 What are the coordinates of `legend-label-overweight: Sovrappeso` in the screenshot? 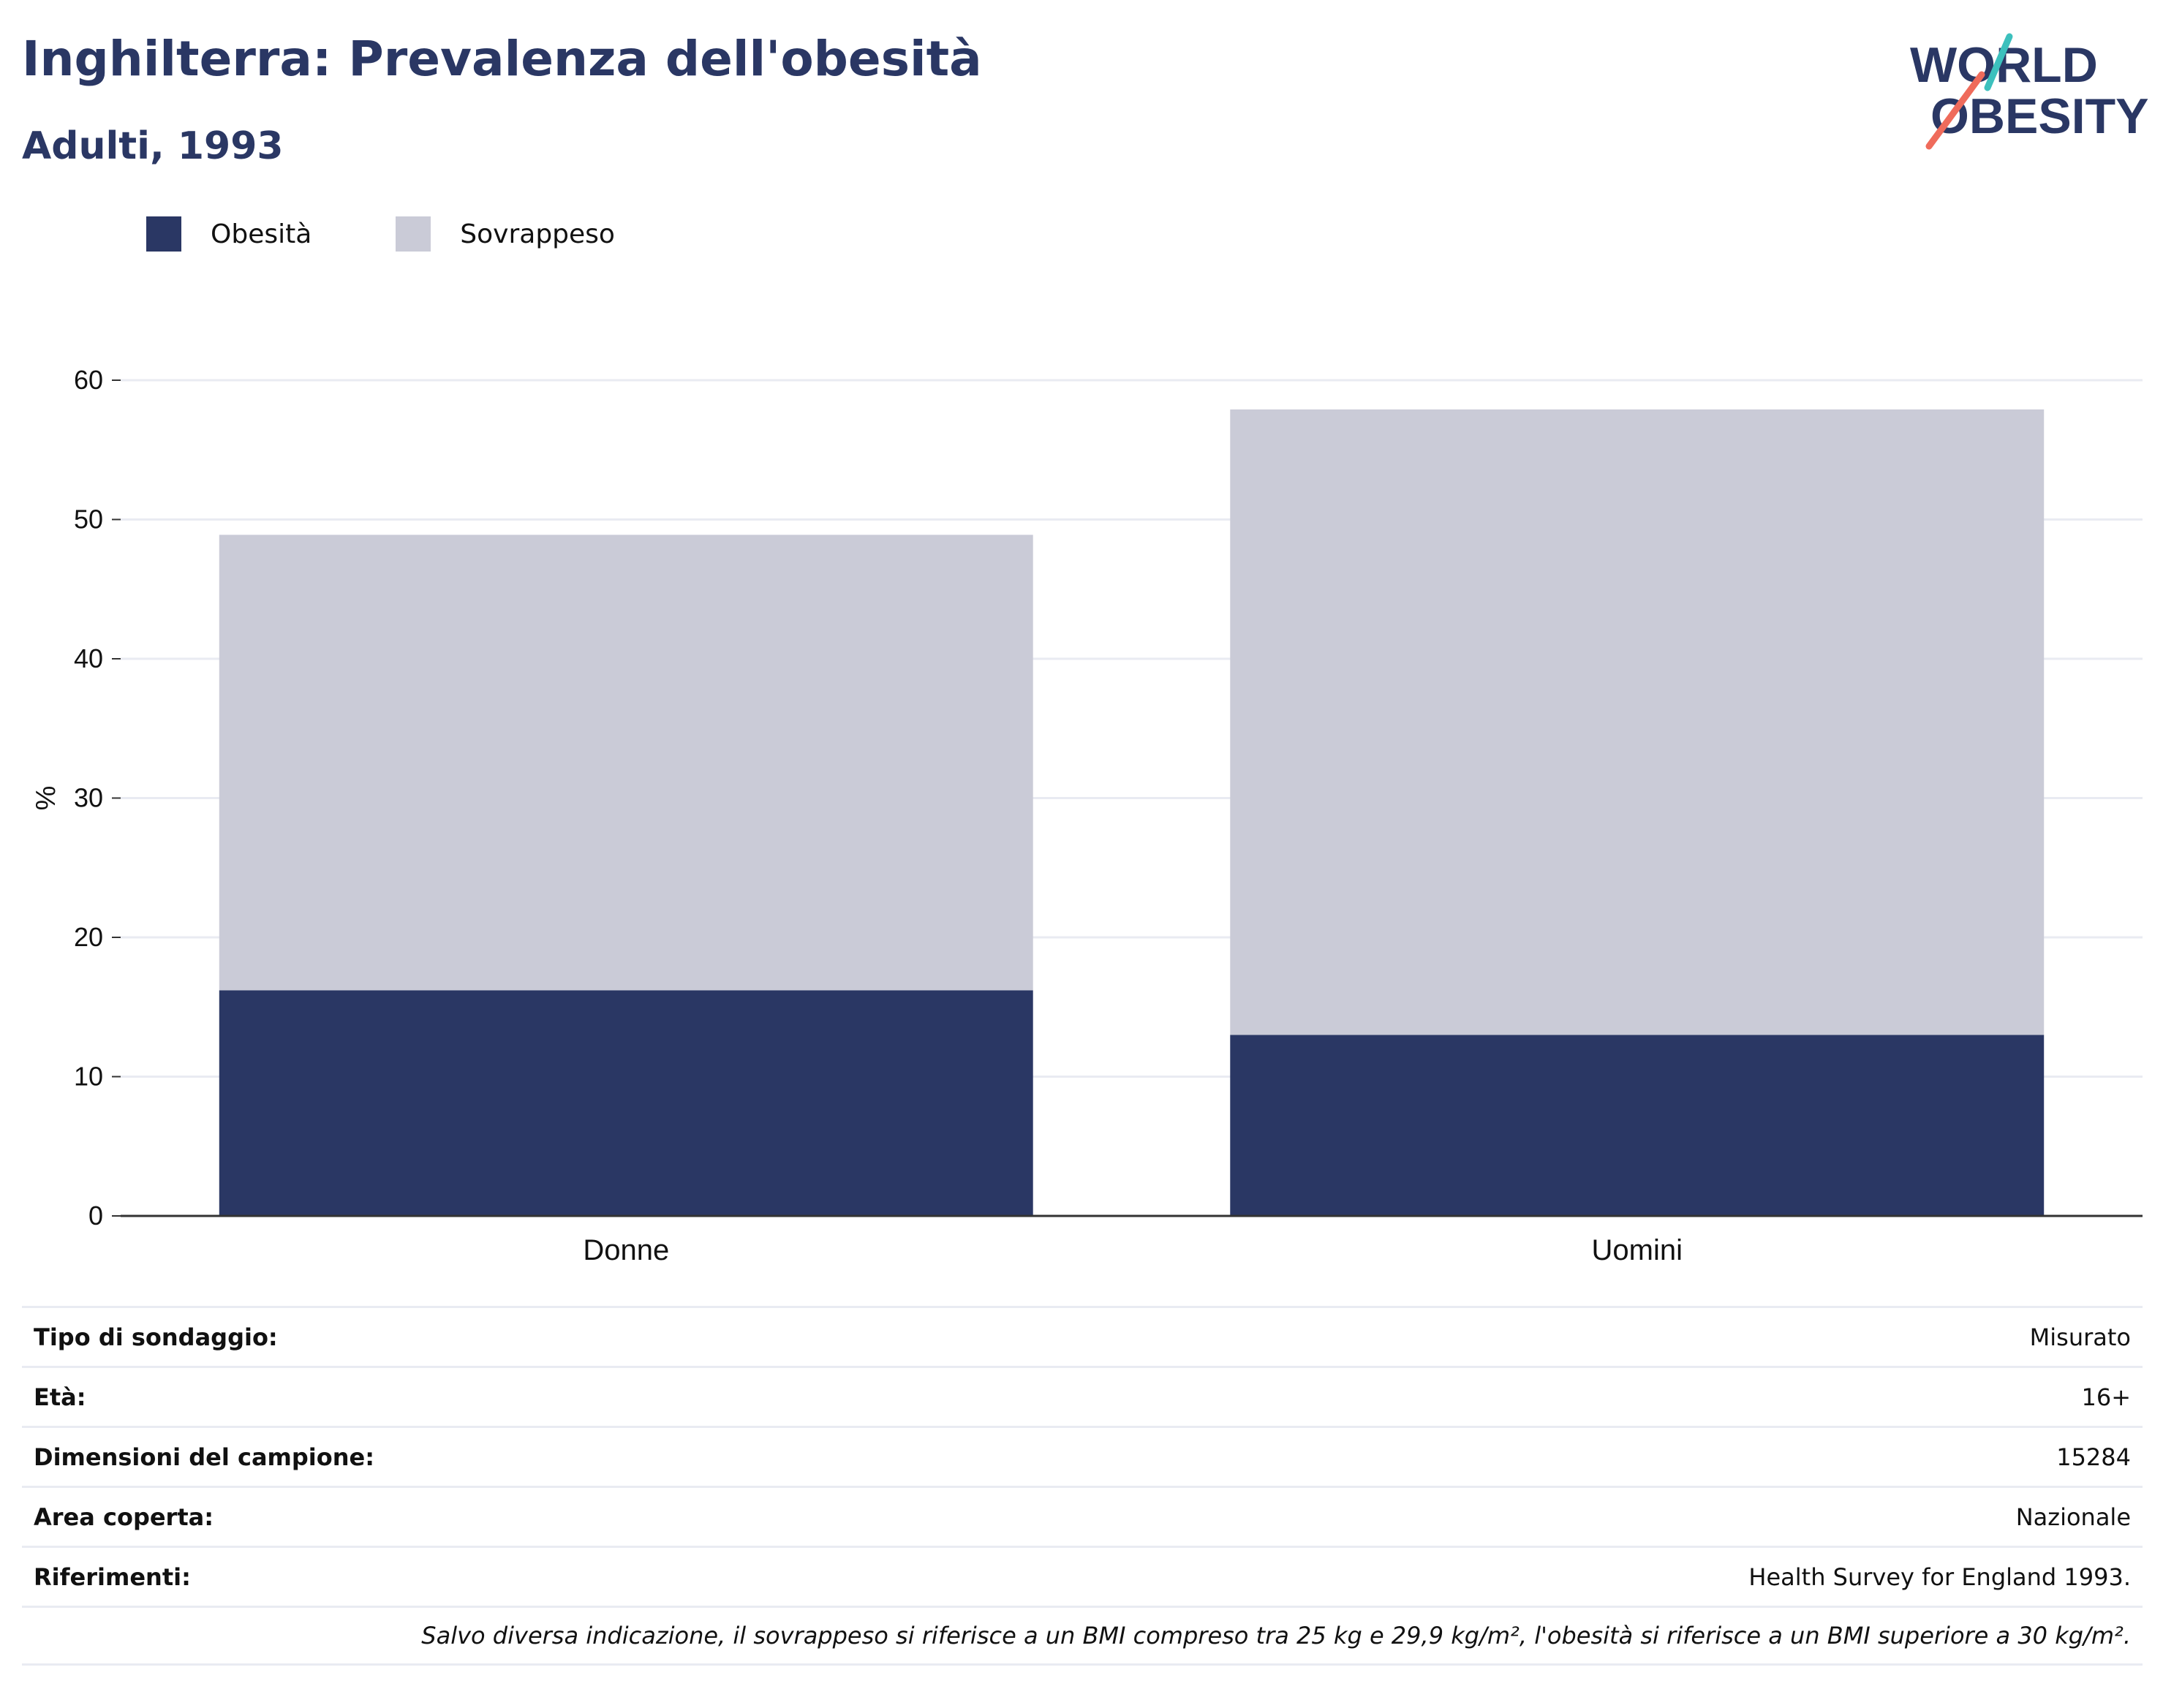 It's located at (538, 234).